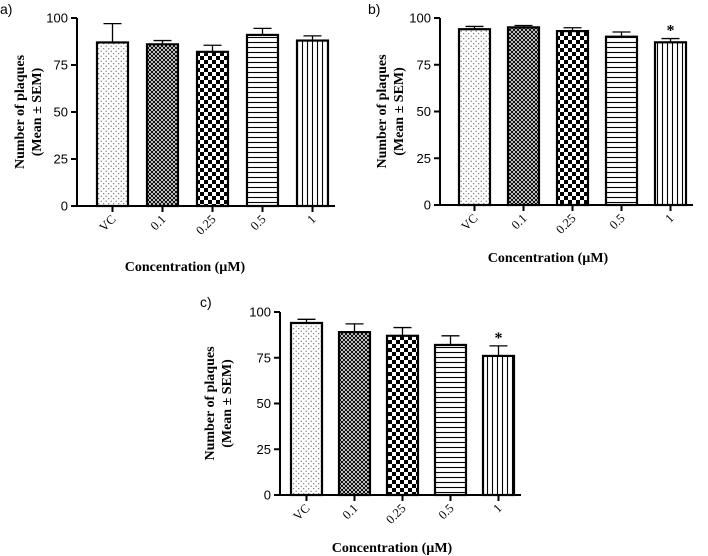 The height and width of the screenshot is (556, 708). Describe the element at coordinates (206, 302) in the screenshot. I see `panel-label: c)` at that location.